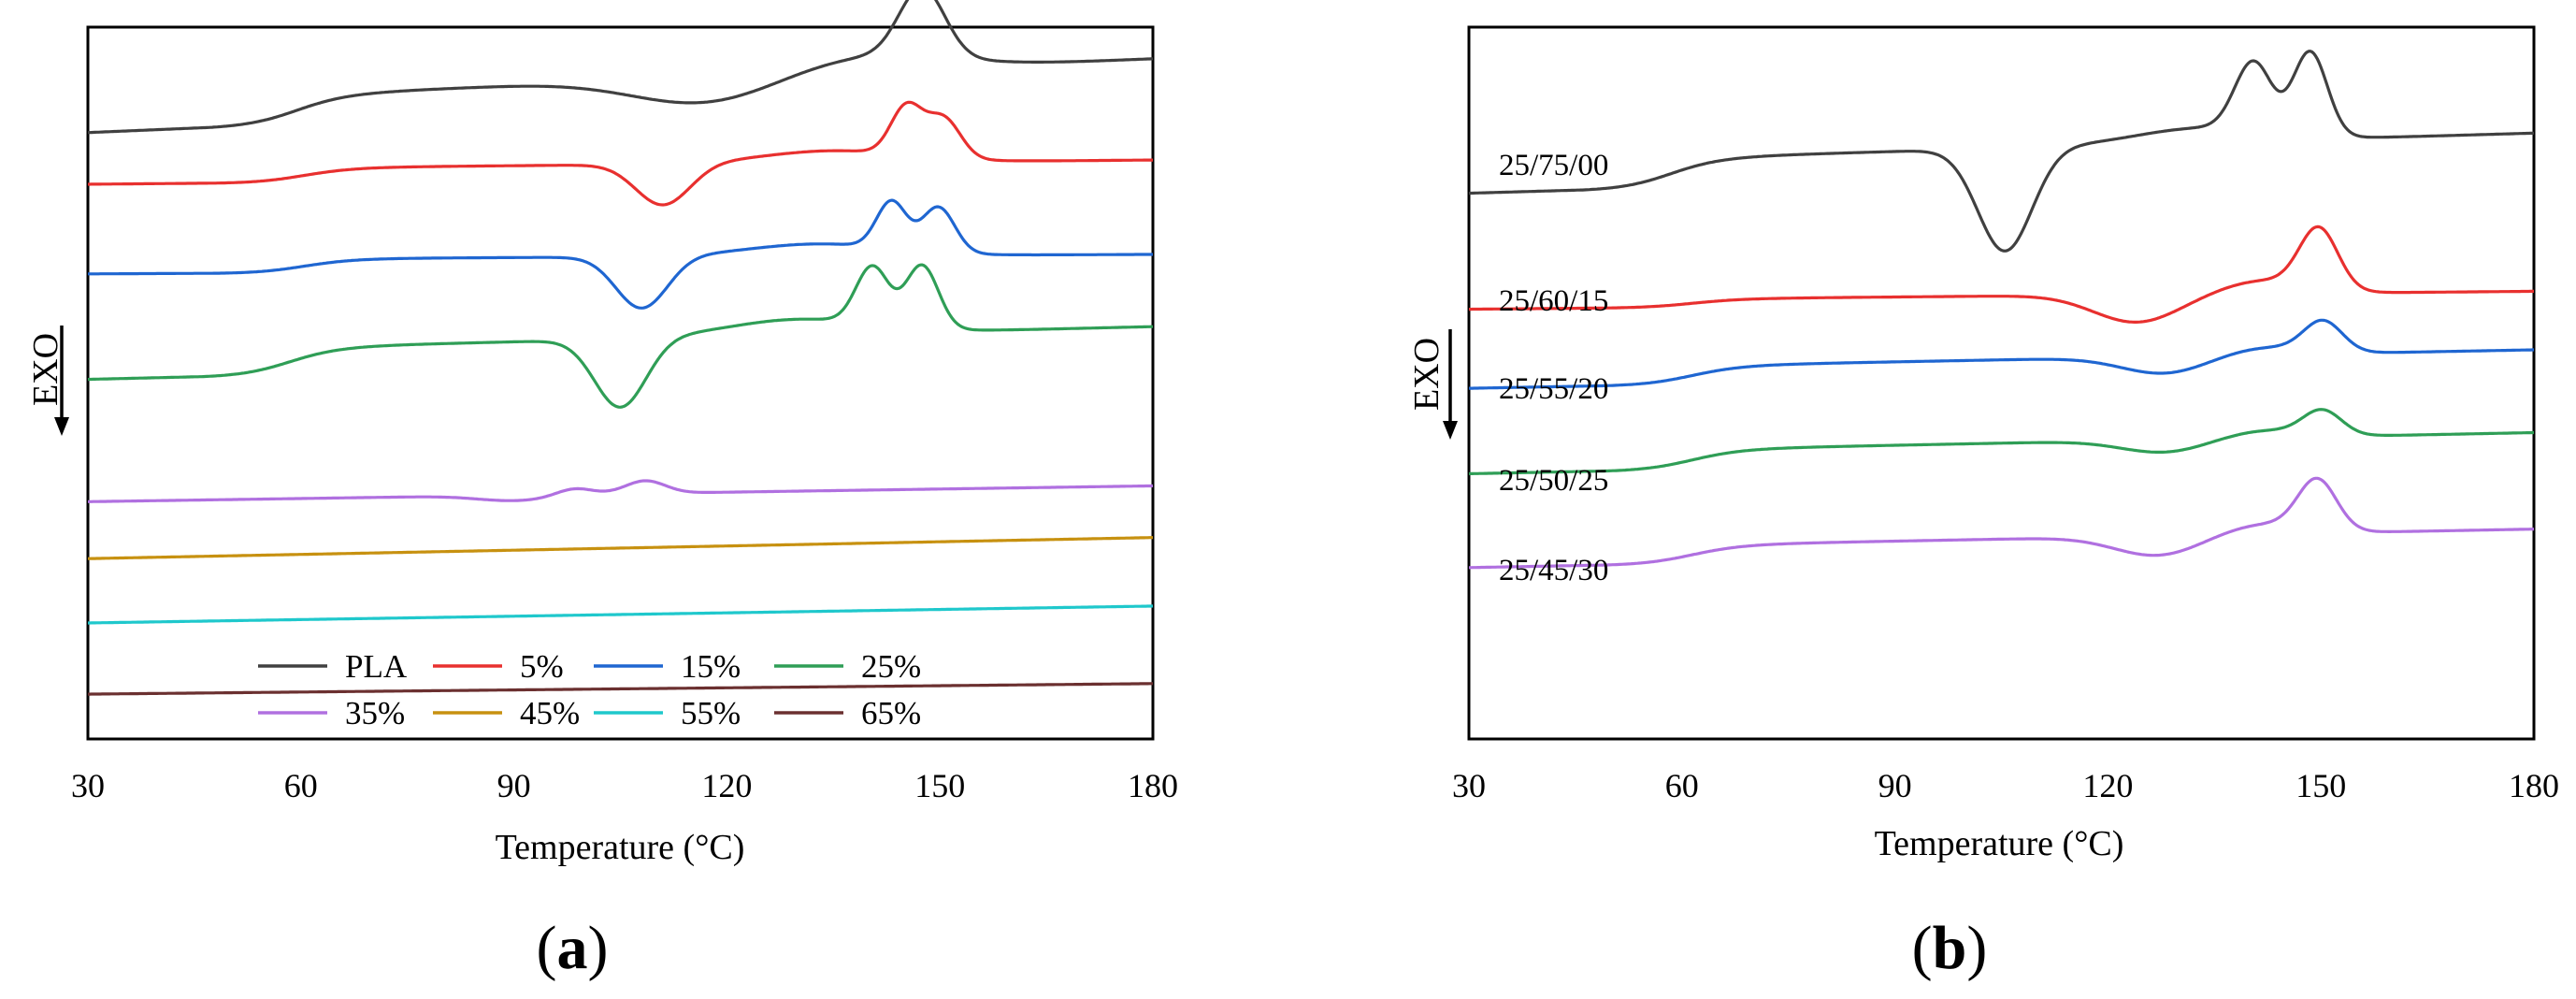 This screenshot has width=2576, height=999. What do you see at coordinates (550, 713) in the screenshot?
I see `legend-label: 45%` at bounding box center [550, 713].